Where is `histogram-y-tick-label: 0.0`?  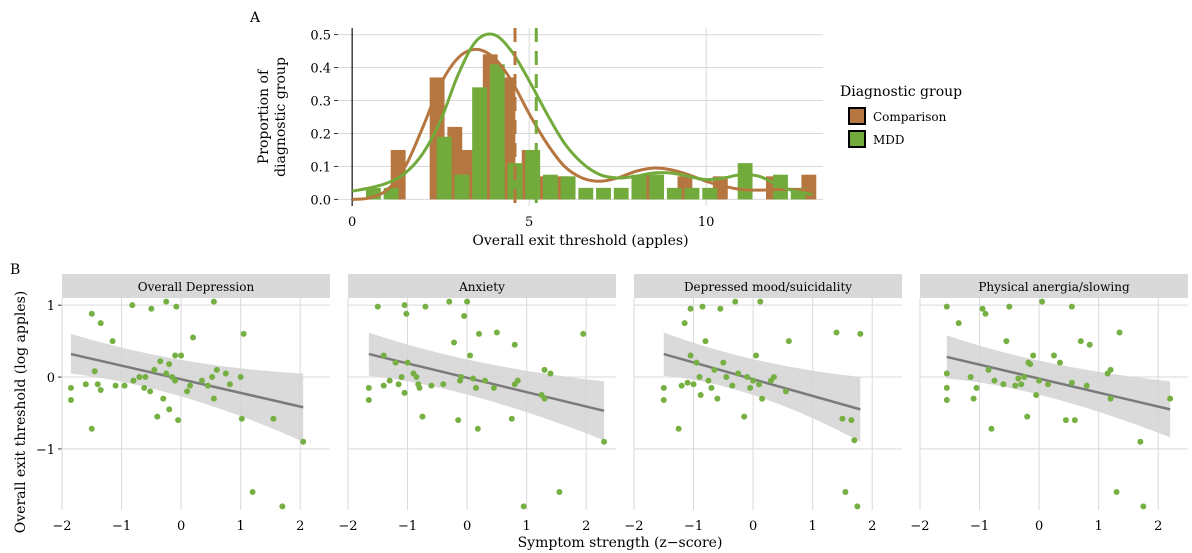 histogram-y-tick-label: 0.0 is located at coordinates (320, 200).